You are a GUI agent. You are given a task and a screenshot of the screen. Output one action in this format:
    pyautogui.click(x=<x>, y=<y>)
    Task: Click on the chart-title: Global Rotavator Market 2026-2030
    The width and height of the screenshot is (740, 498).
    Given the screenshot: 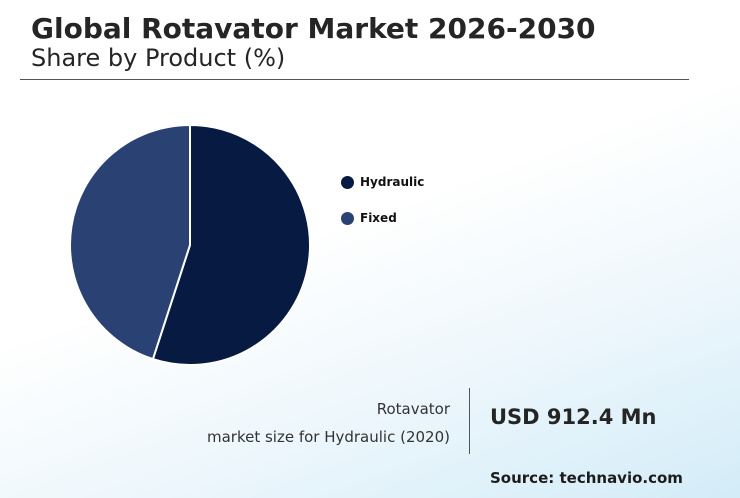 What is the action you would take?
    pyautogui.click(x=313, y=28)
    